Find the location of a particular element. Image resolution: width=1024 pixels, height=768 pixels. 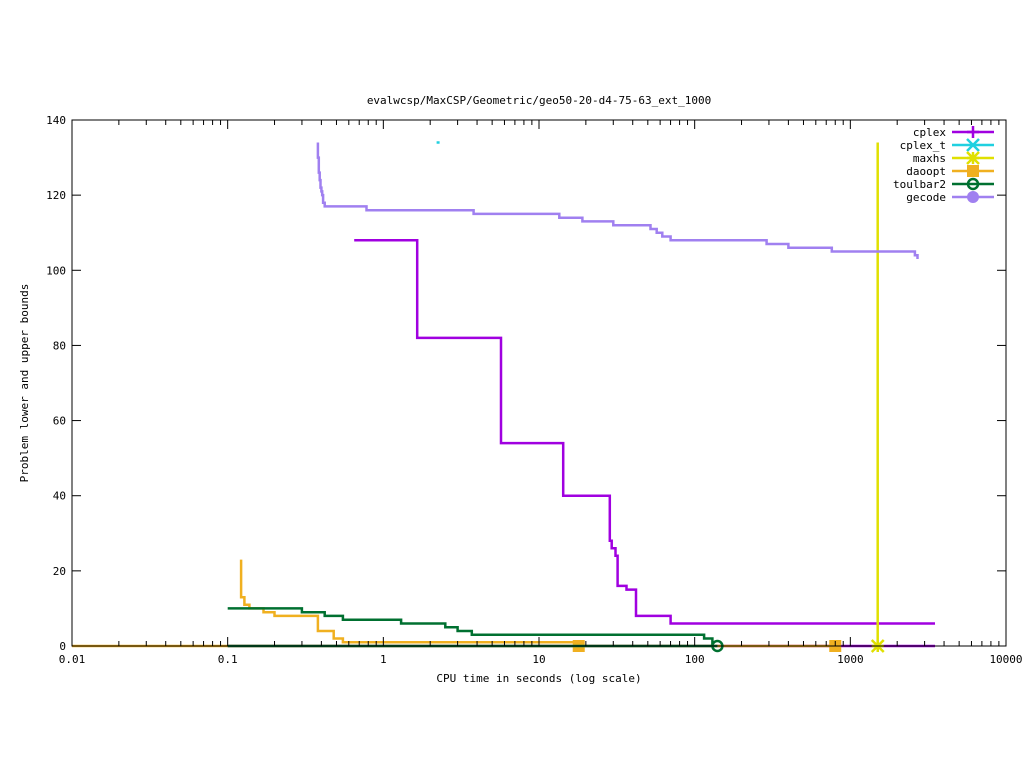

series-line-gecode is located at coordinates (617, 200).